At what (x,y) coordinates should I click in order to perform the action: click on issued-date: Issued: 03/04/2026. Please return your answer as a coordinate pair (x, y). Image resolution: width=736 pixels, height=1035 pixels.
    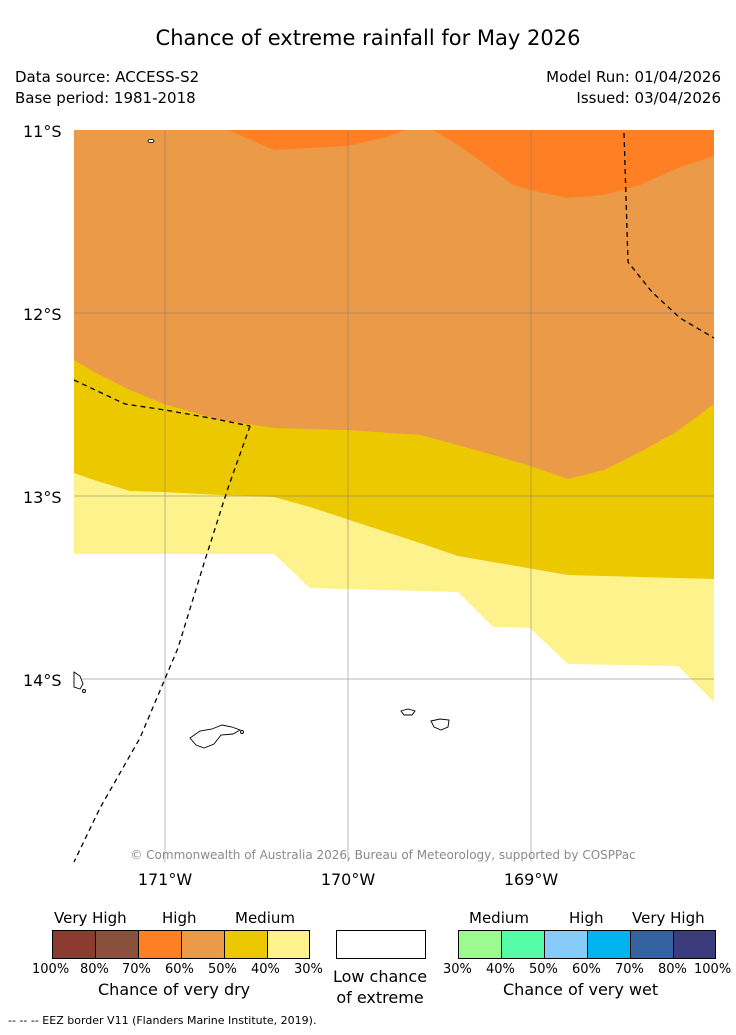
    Looking at the image, I should click on (648, 98).